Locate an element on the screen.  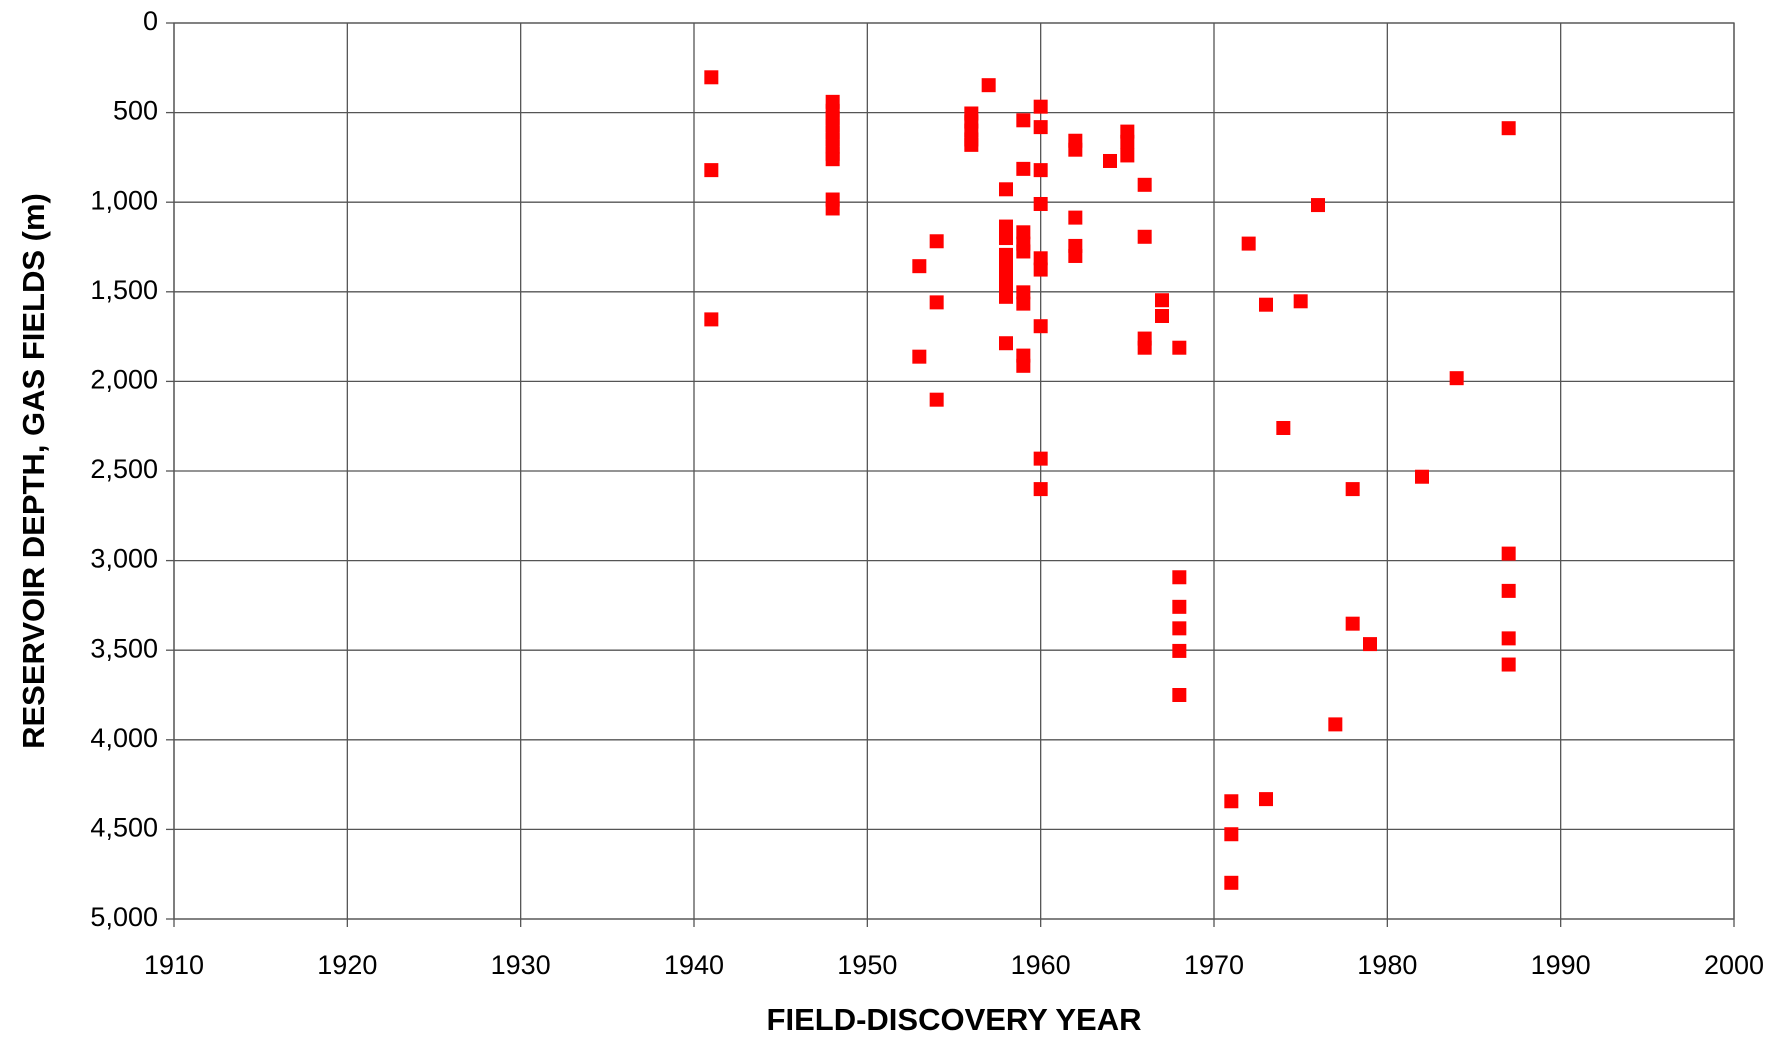
y-tick-label: 3,500 is located at coordinates (124, 648).